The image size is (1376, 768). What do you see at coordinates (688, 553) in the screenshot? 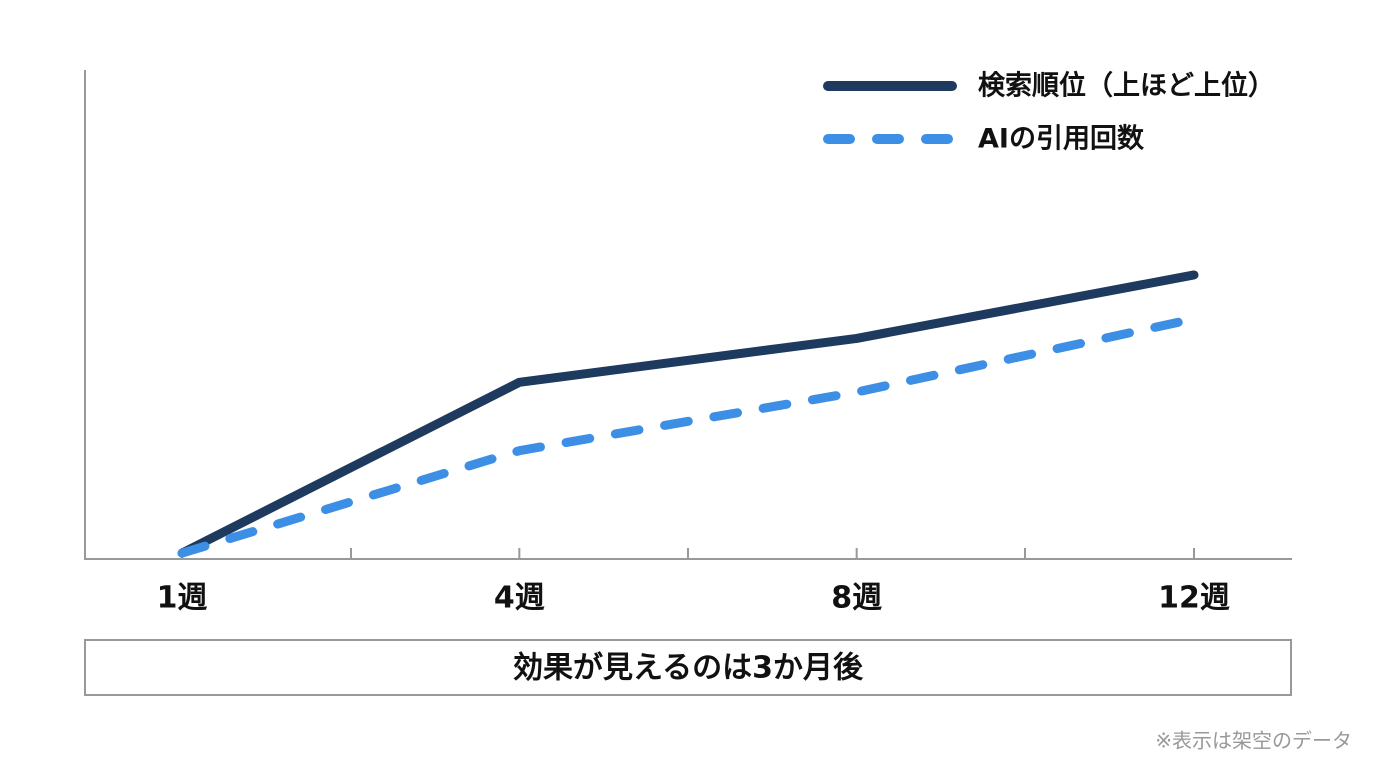
I see `minor-ticks` at bounding box center [688, 553].